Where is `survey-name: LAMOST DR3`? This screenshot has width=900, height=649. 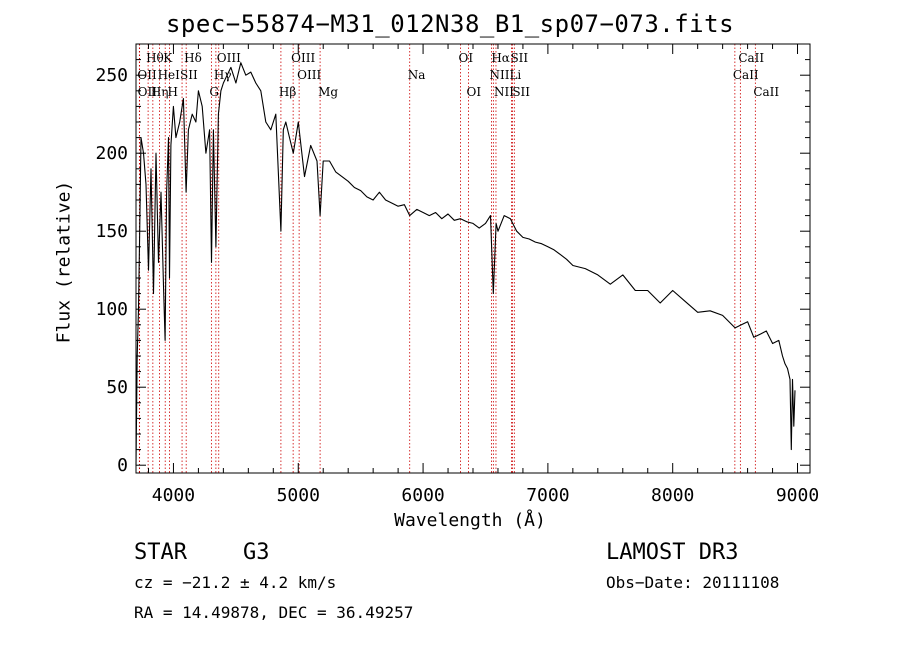
survey-name: LAMOST DR3 is located at coordinates (672, 552).